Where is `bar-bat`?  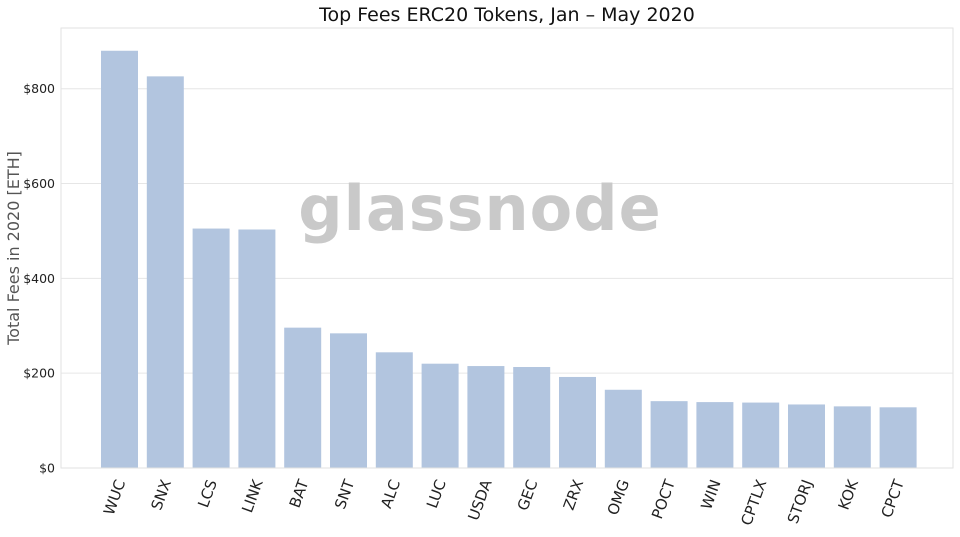 bar-bat is located at coordinates (303, 397).